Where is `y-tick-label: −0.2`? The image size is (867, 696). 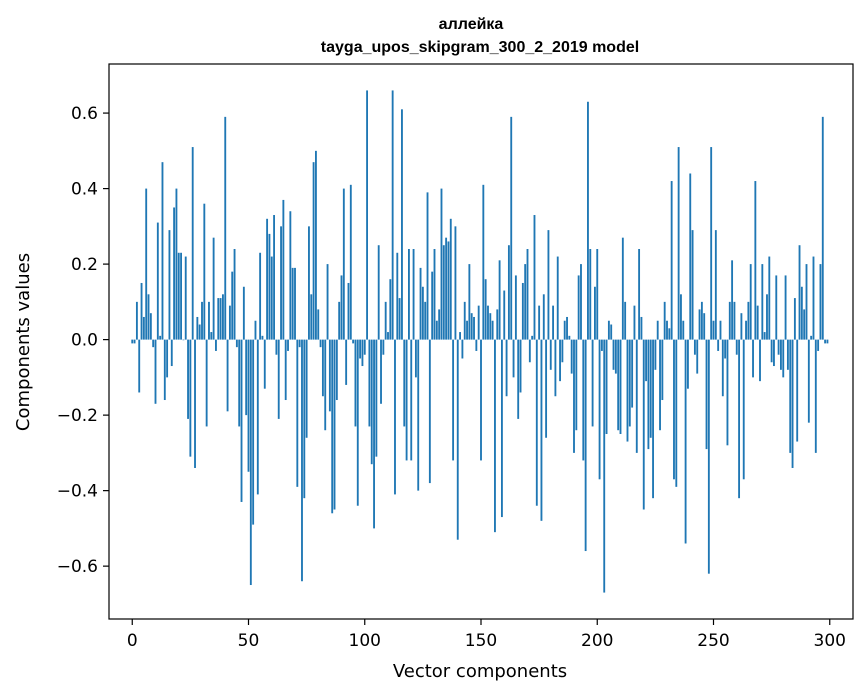
y-tick-label: −0.2 is located at coordinates (77, 416).